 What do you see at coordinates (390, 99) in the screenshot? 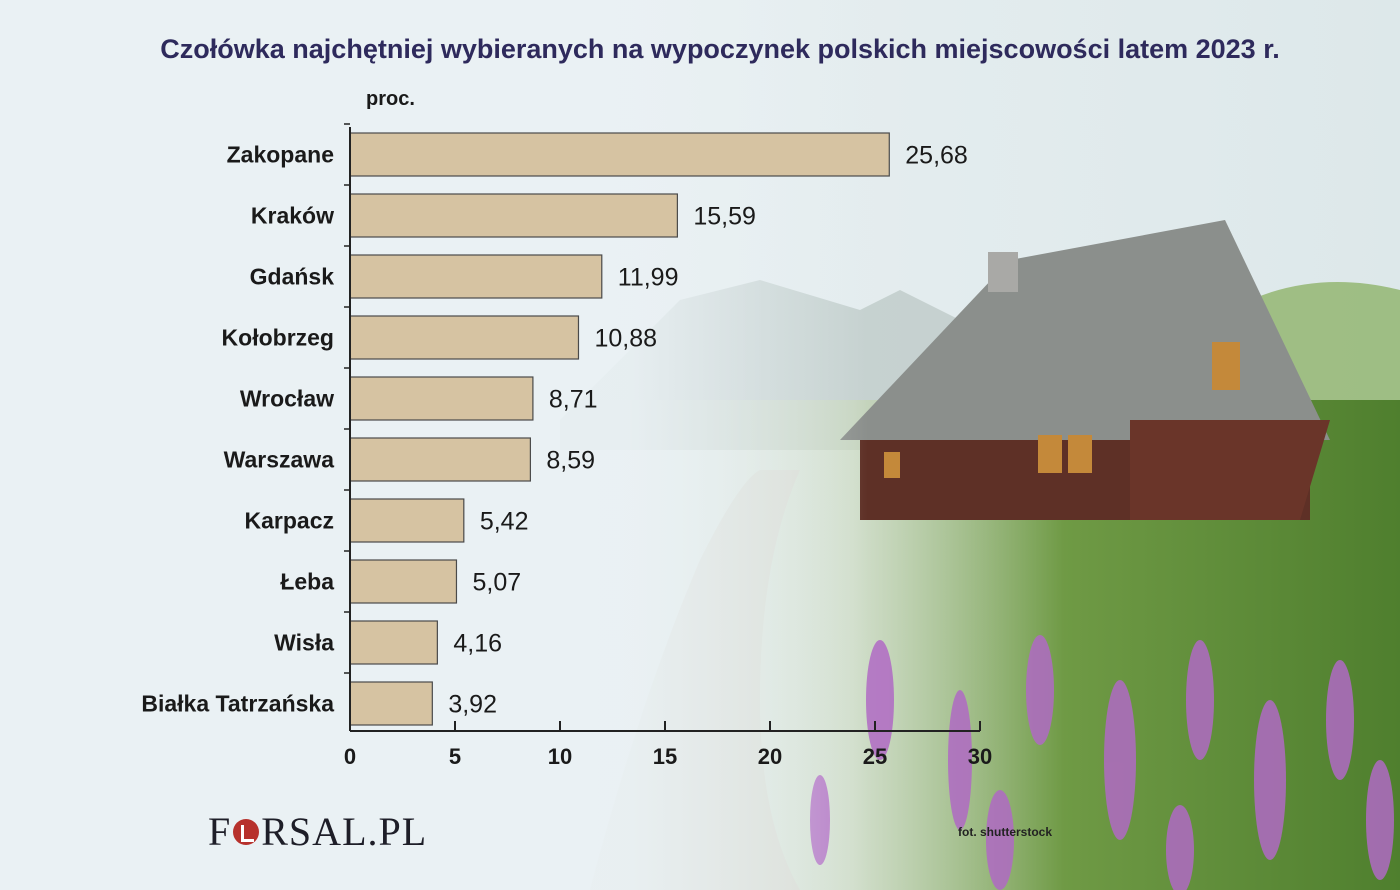
I see `axis-unit-label: proc.` at bounding box center [390, 99].